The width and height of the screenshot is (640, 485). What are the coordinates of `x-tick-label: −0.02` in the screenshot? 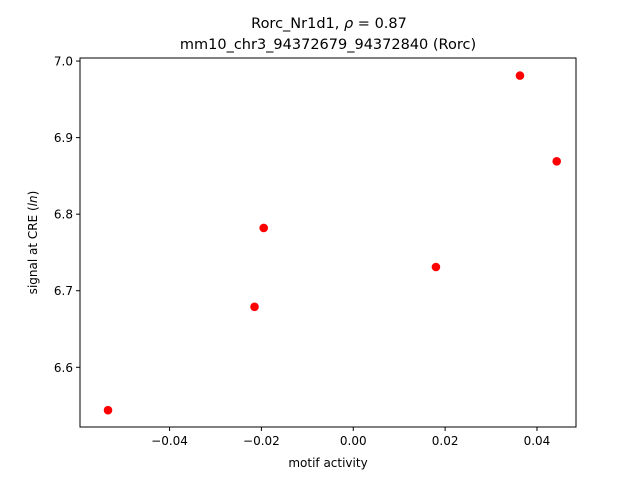 It's located at (261, 441).